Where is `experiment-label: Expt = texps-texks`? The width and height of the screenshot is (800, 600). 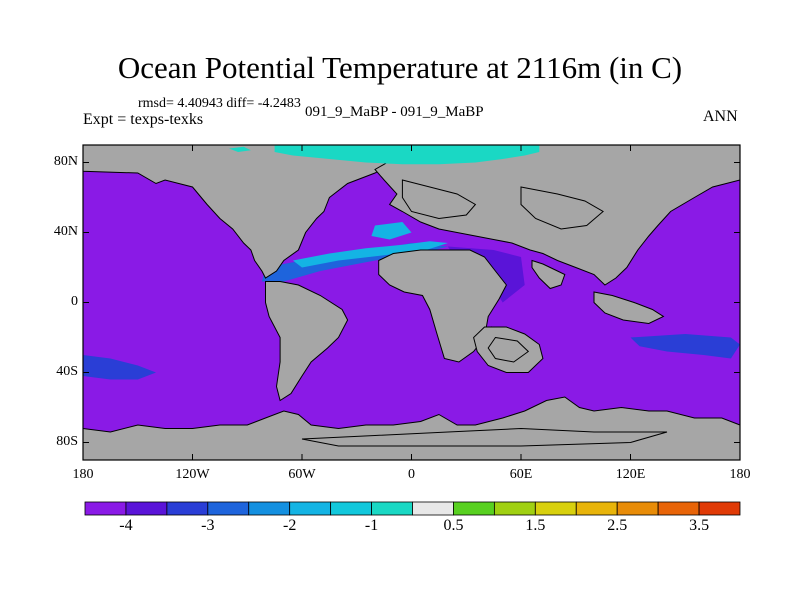 experiment-label: Expt = texps-texks is located at coordinates (143, 119).